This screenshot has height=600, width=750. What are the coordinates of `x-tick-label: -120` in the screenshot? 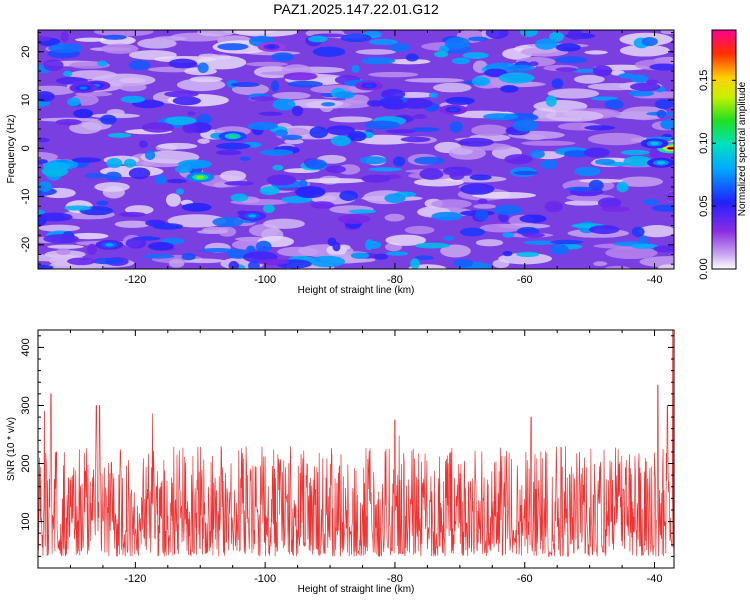 It's located at (135, 579).